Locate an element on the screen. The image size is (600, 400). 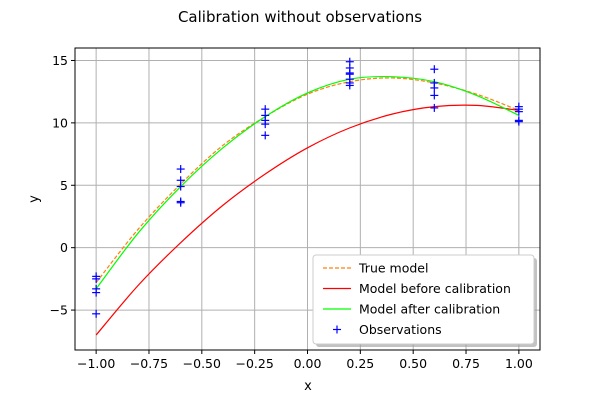
legend-box is located at coordinates (423, 299).